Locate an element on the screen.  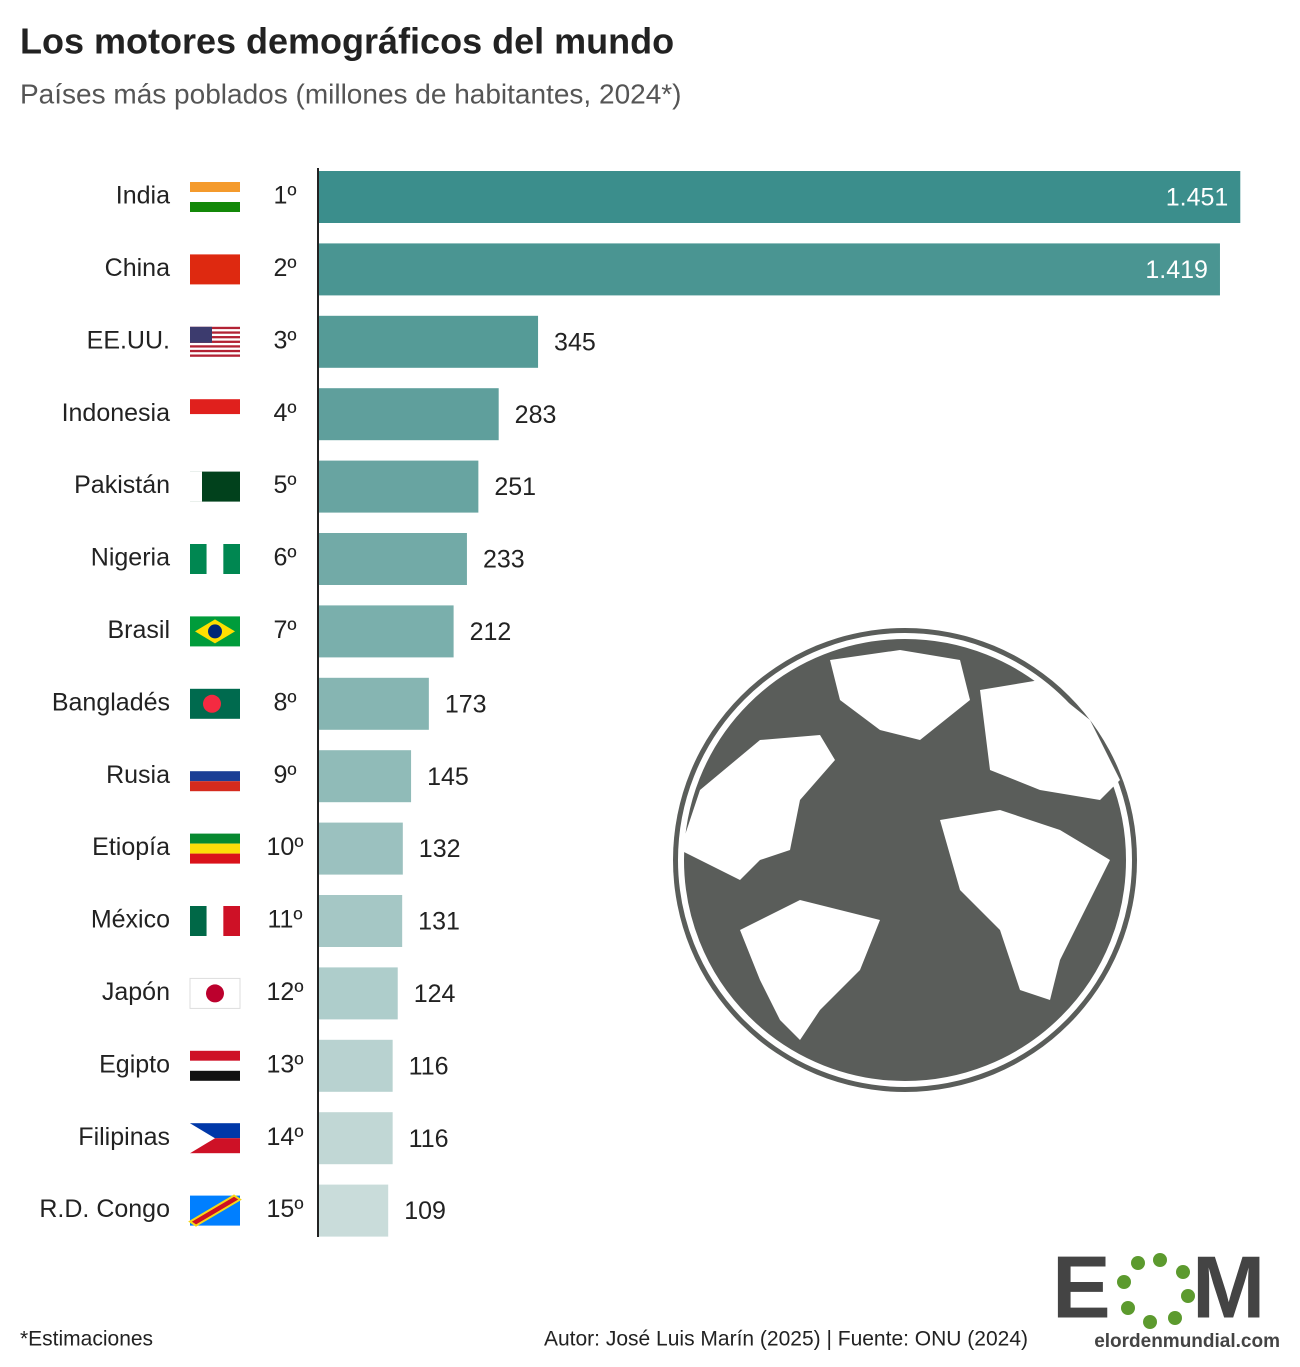
rank-label: 7º is located at coordinates (284, 630).